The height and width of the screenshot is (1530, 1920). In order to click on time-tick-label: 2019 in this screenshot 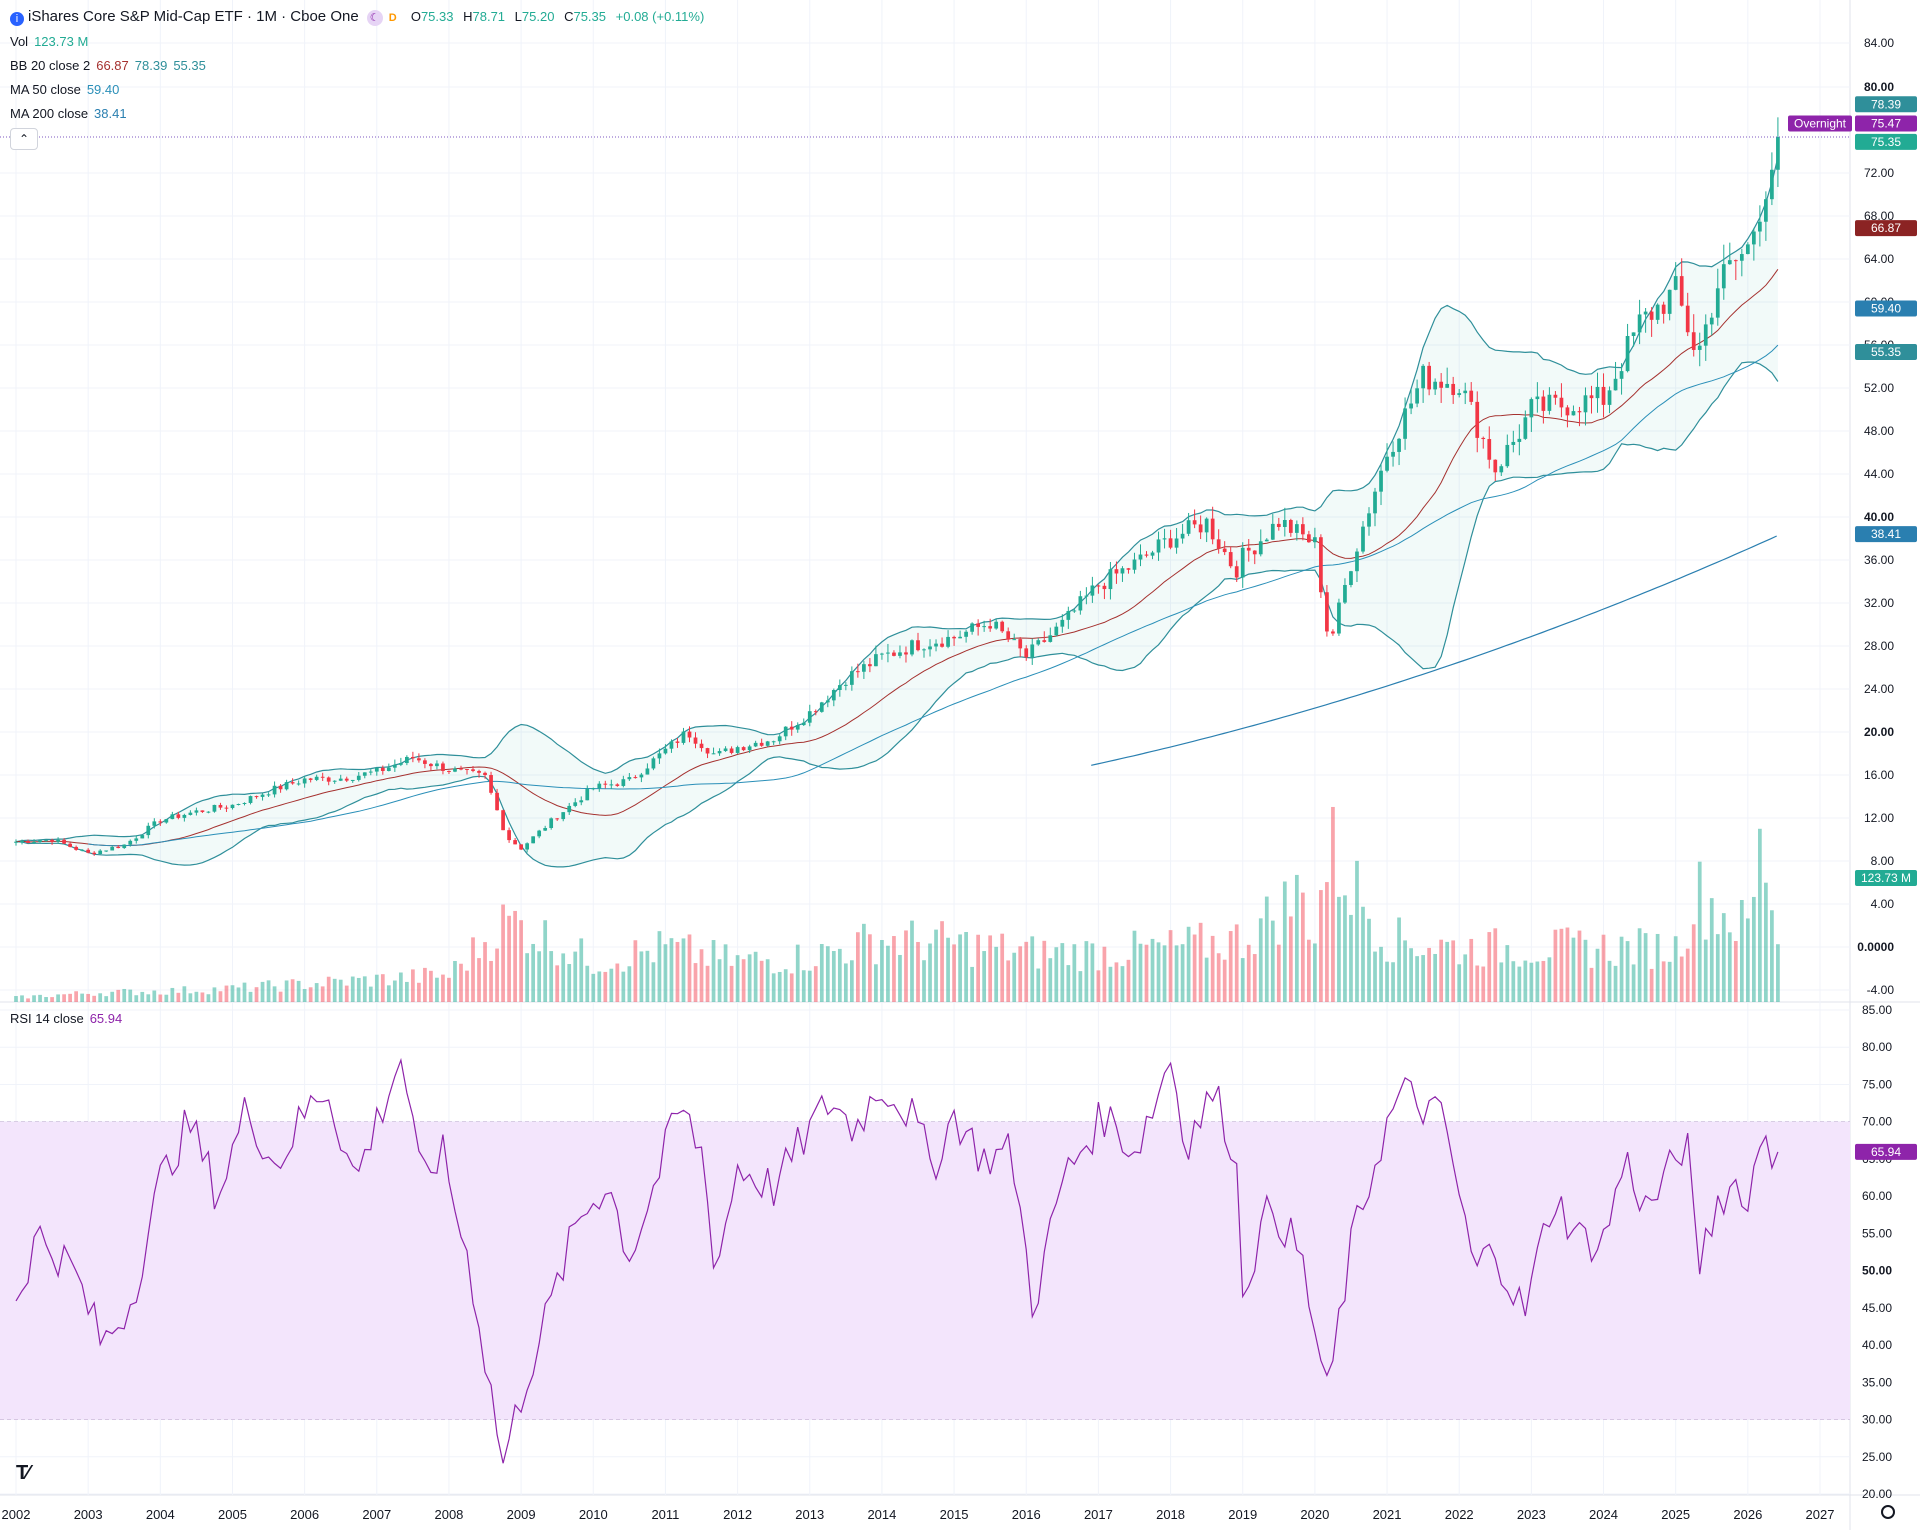, I will do `click(1242, 1514)`.